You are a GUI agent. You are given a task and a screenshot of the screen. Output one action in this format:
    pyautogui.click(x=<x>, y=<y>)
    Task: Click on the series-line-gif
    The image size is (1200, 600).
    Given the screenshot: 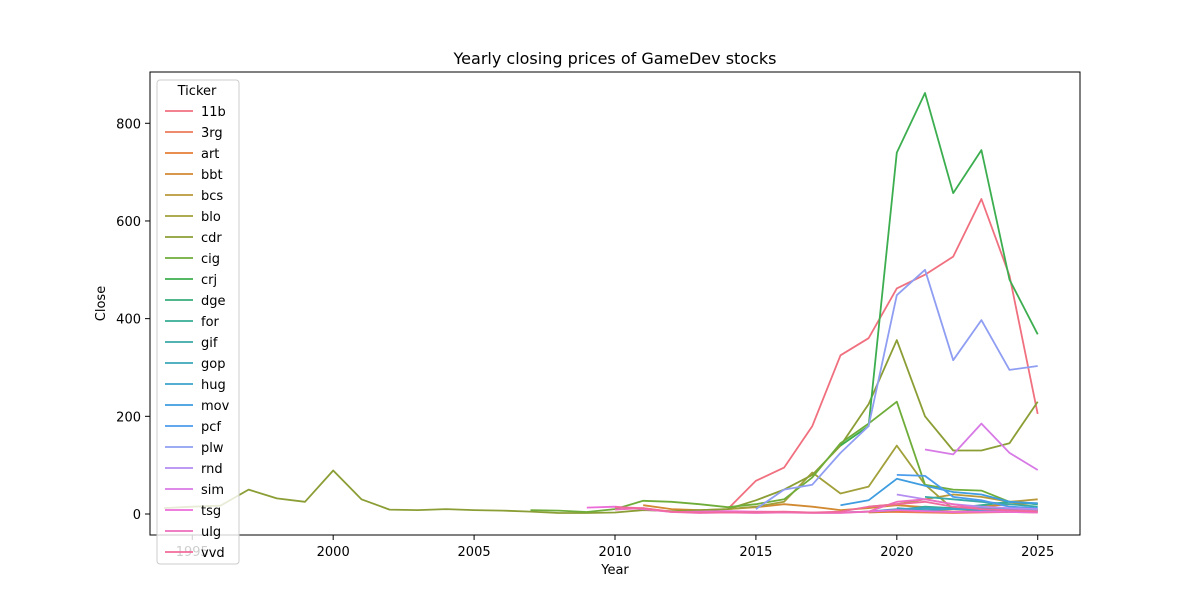 What is the action you would take?
    pyautogui.click(x=981, y=502)
    